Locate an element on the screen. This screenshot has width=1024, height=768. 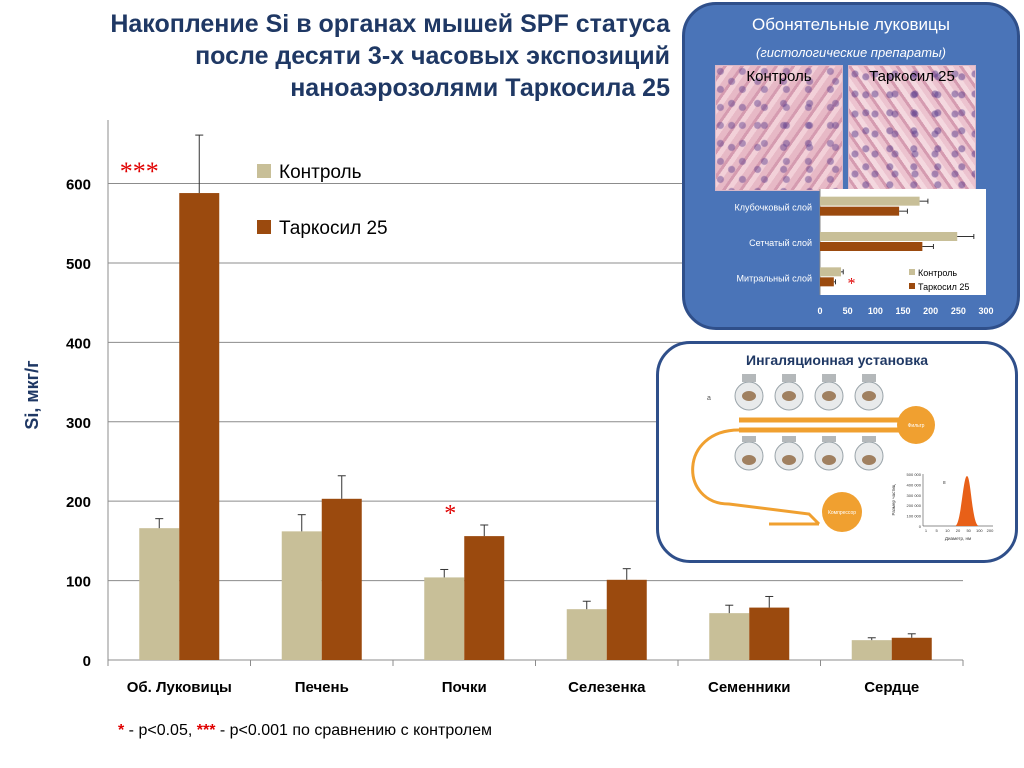
y-tick-label: 200 is located at coordinates (78, 502).